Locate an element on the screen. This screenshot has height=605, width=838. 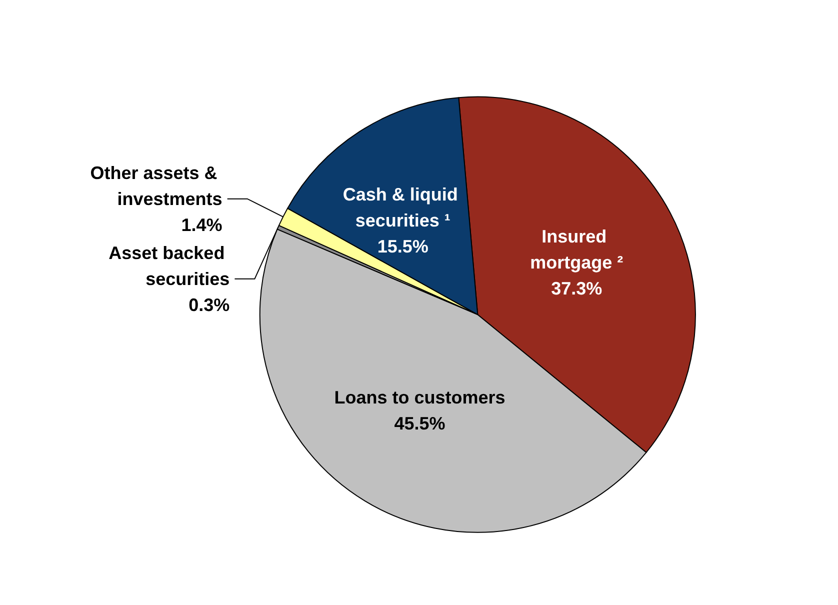
slice-label: Cash & liquid securities ¹ is located at coordinates (402, 207).